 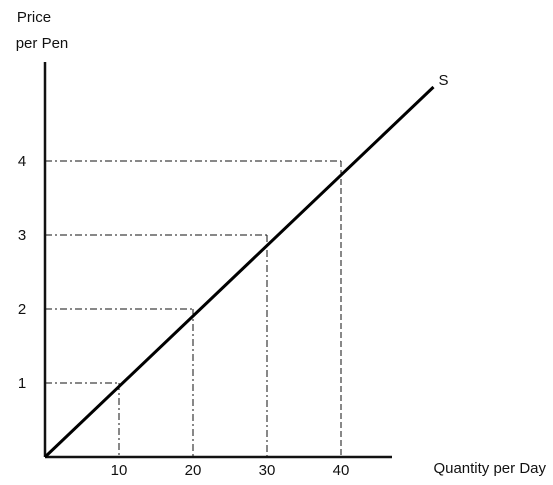 What do you see at coordinates (22, 383) in the screenshot?
I see `y-tick-label-1: 1` at bounding box center [22, 383].